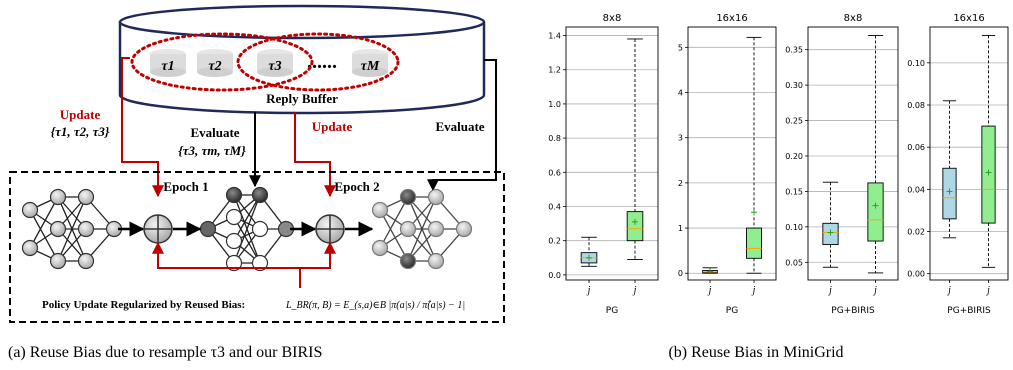  I want to click on epoch-1-label: Epoch 1, so click(185, 186).